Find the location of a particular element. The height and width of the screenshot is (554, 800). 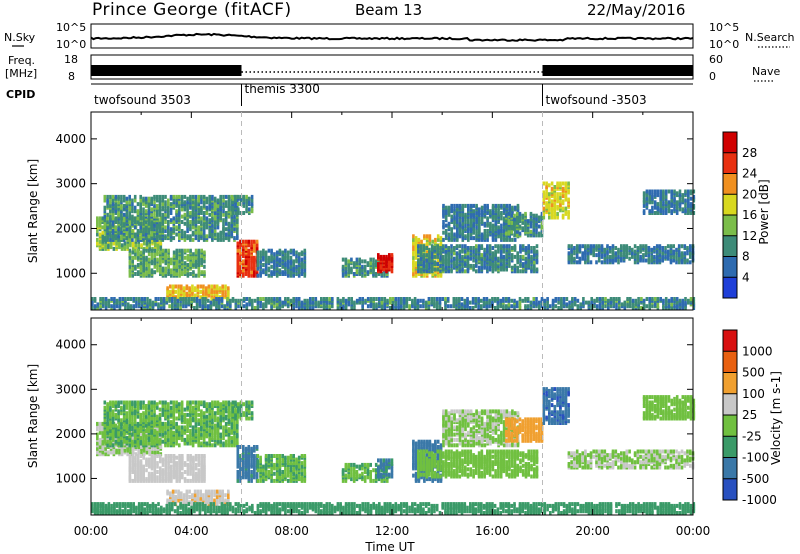

power-cell-2037 is located at coordinates (389, 262).